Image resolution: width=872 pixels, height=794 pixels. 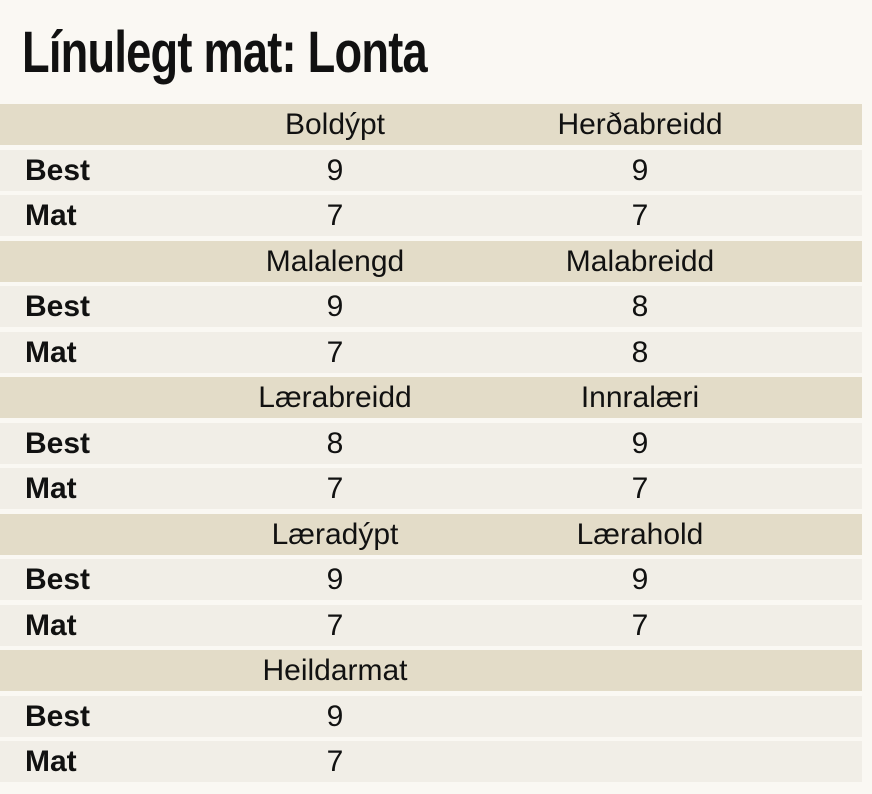 What do you see at coordinates (431, 443) in the screenshot?
I see `table-row-best: Best 8 9` at bounding box center [431, 443].